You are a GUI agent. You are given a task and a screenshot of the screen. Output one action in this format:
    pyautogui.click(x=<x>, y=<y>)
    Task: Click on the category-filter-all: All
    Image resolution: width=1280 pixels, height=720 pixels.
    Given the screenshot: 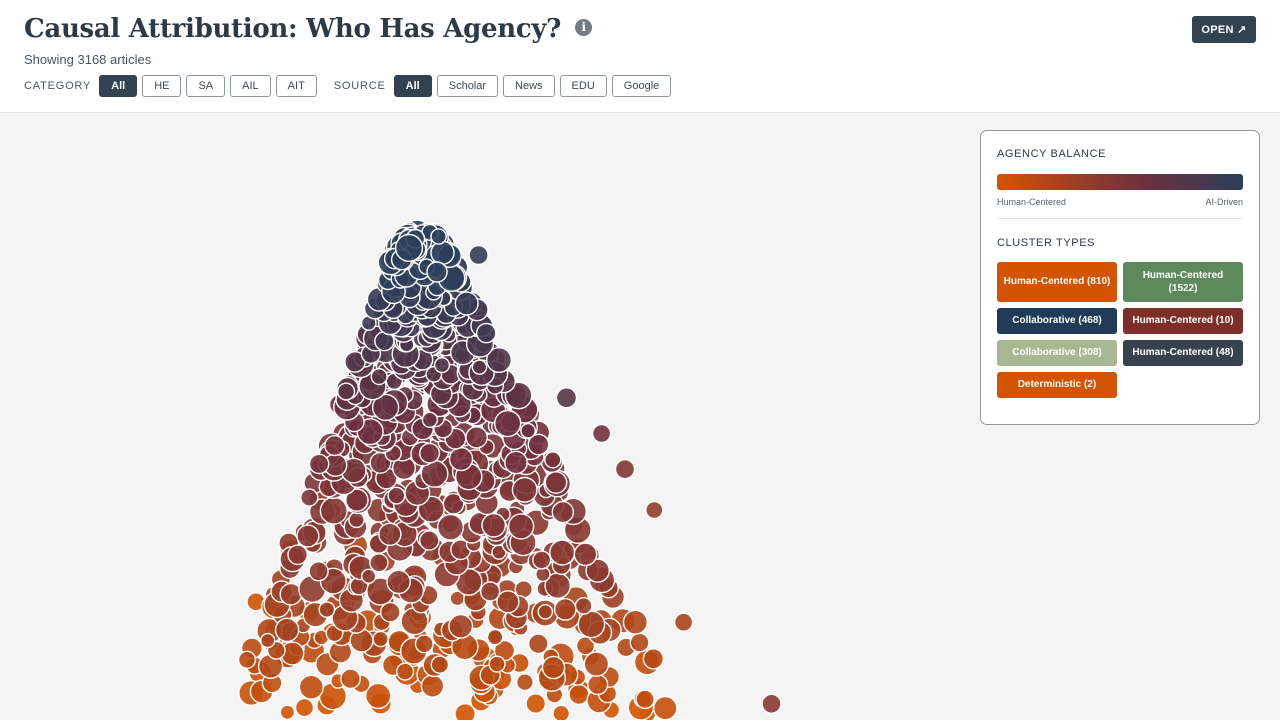 What is the action you would take?
    pyautogui.click(x=118, y=86)
    